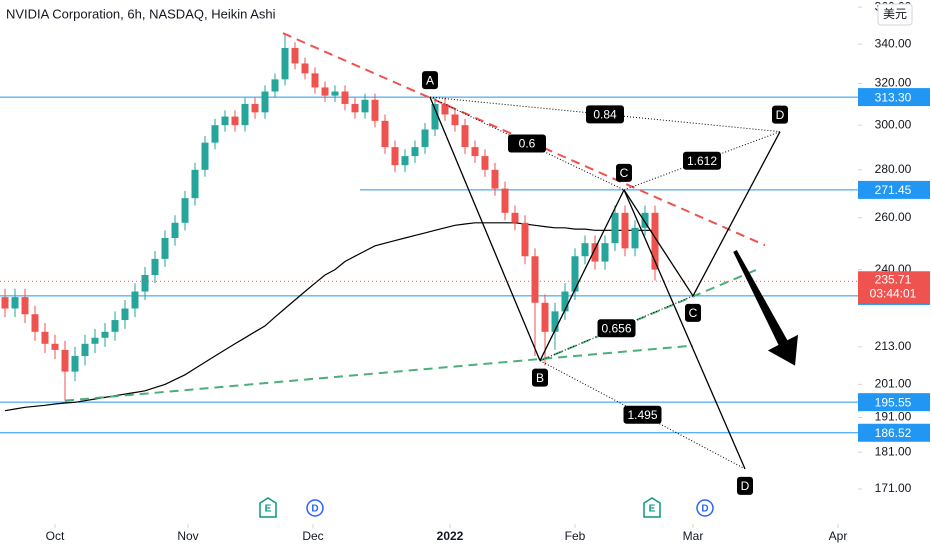 The image size is (932, 550). Describe the element at coordinates (893, 43) in the screenshot. I see `y-tick-label: 340.00` at that location.